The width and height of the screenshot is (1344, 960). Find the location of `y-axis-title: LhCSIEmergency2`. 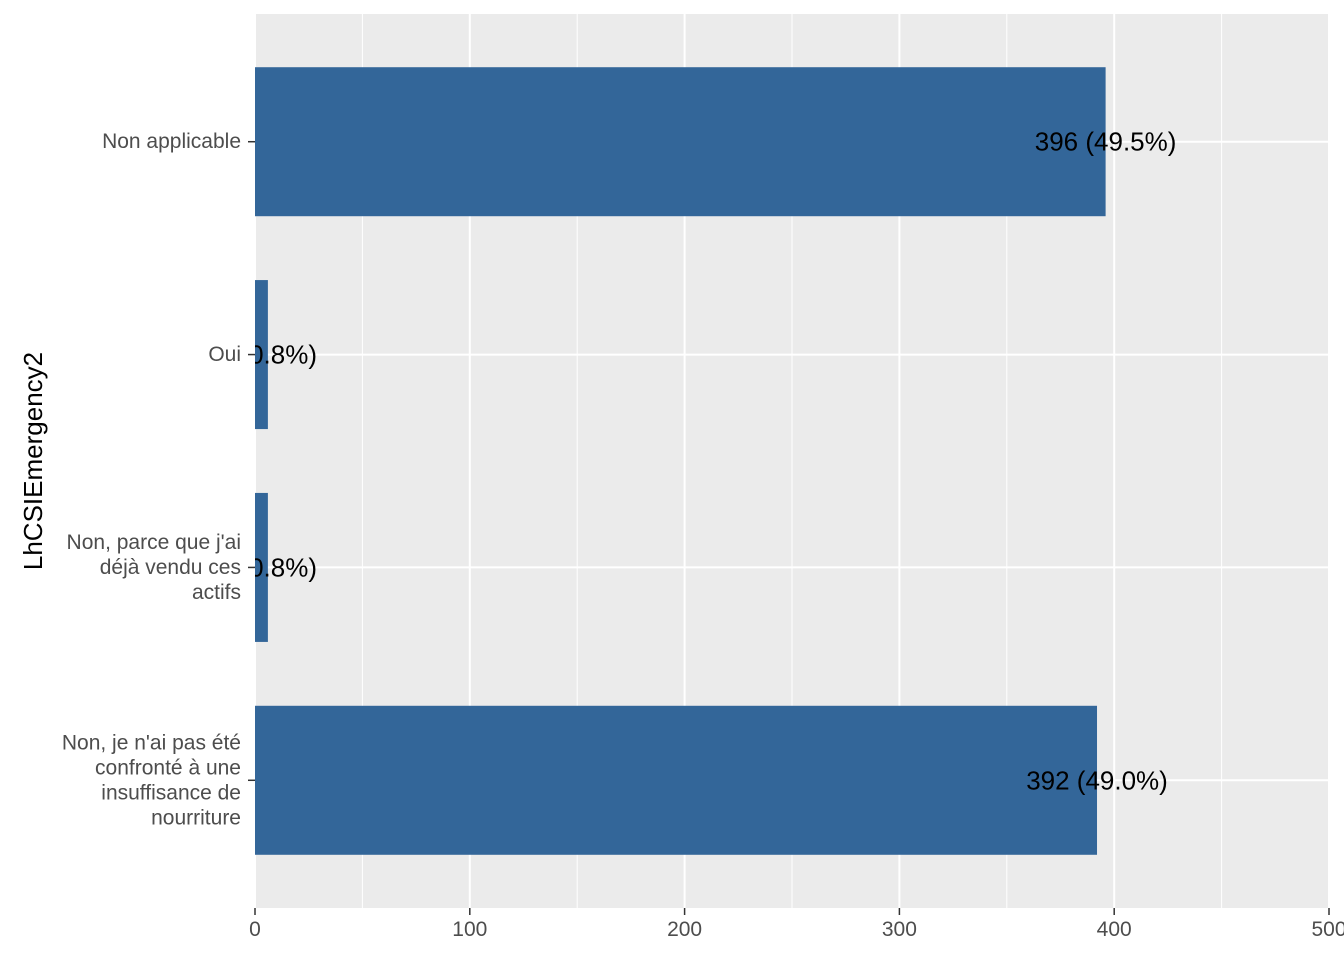

y-axis-title: LhCSIEmergency2 is located at coordinates (33, 461).